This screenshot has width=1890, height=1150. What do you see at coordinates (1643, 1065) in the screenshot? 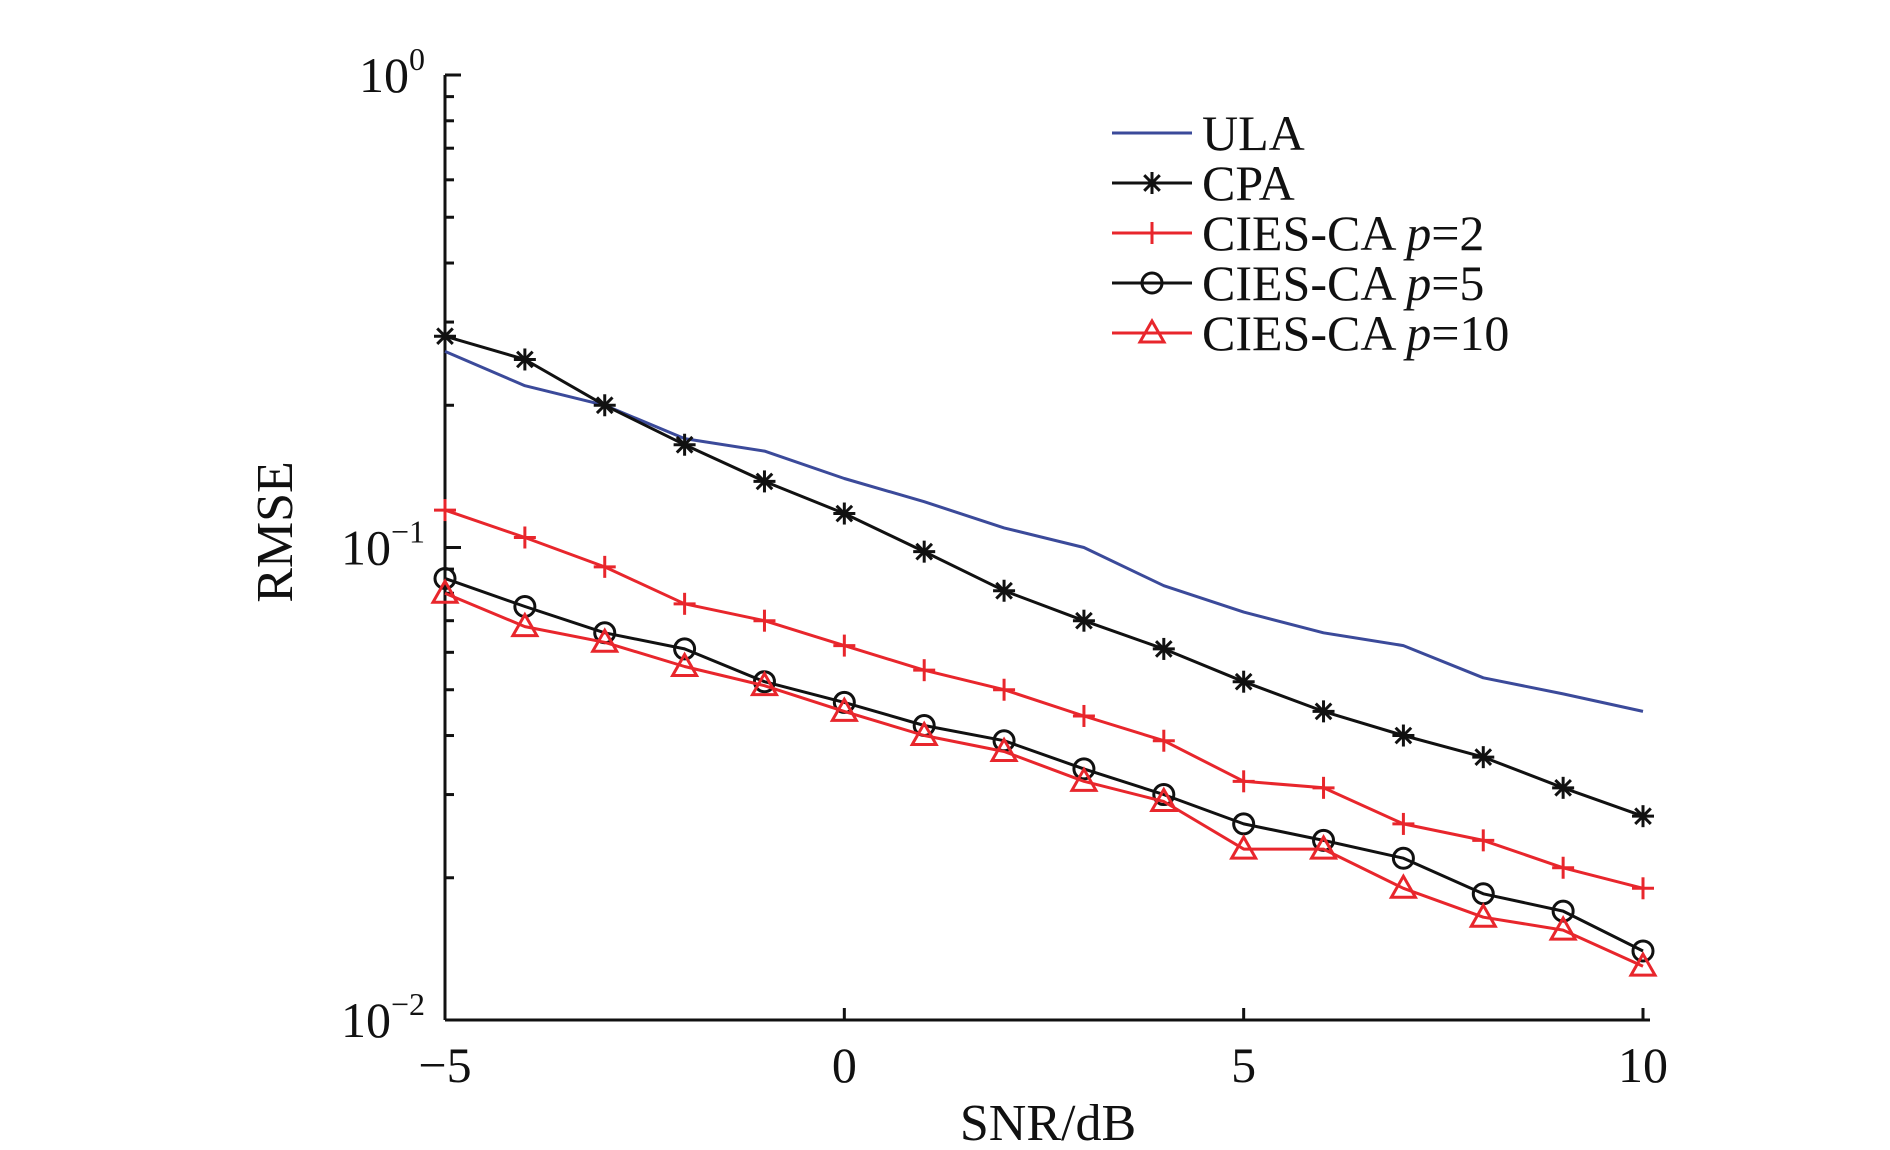
I see `x-tick-label: 10` at bounding box center [1643, 1065].